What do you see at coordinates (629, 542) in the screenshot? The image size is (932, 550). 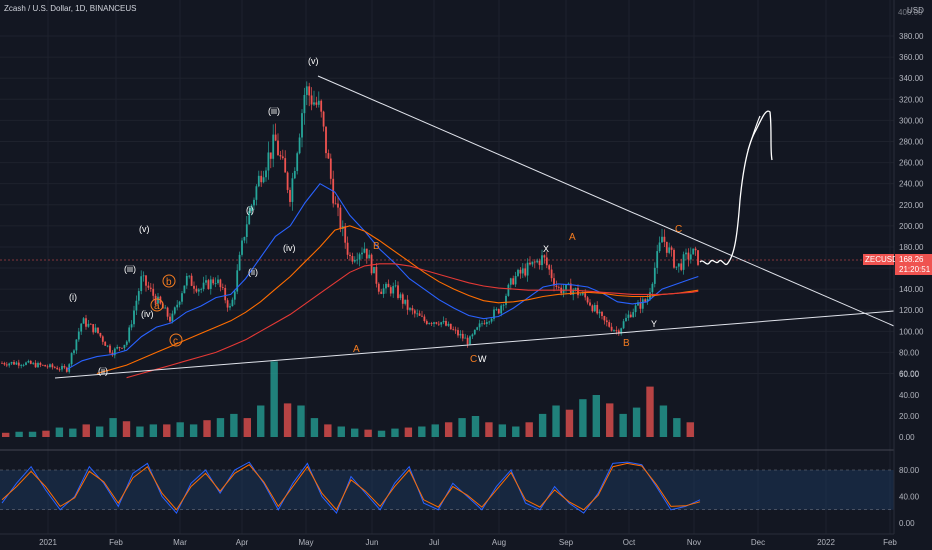 I see `time-tick-label: Oct` at bounding box center [629, 542].